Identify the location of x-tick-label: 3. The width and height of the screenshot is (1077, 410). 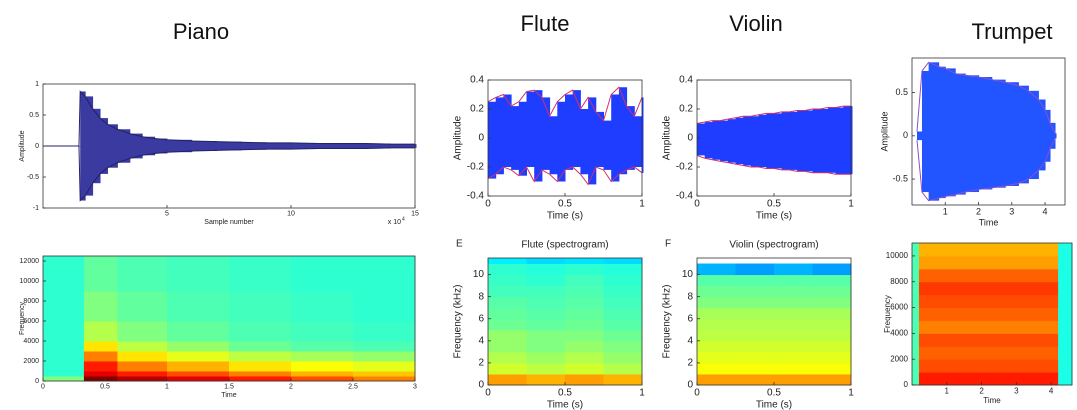
(415, 386).